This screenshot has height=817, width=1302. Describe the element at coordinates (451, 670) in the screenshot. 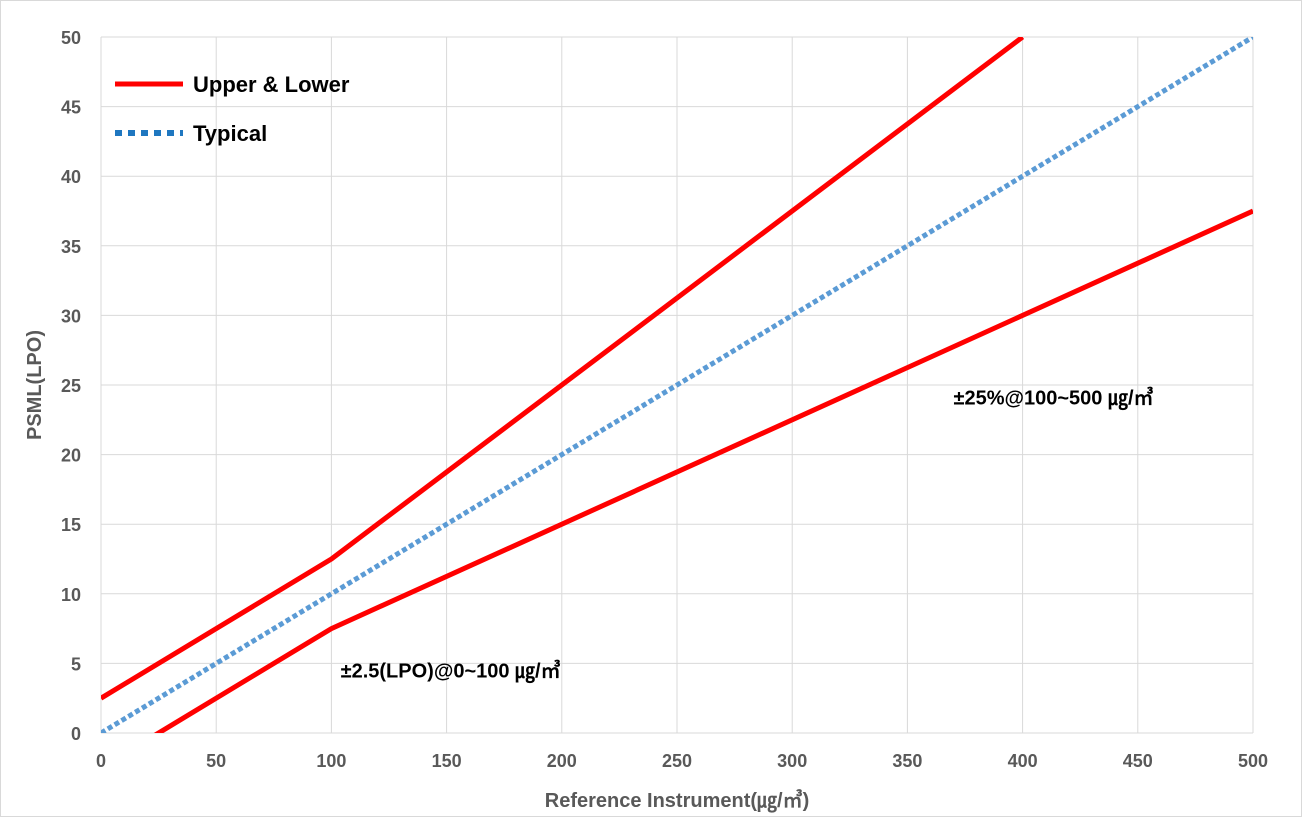

I see `annotation-1: ±2.5(LPO)@0~100 ㎍/㎥` at that location.